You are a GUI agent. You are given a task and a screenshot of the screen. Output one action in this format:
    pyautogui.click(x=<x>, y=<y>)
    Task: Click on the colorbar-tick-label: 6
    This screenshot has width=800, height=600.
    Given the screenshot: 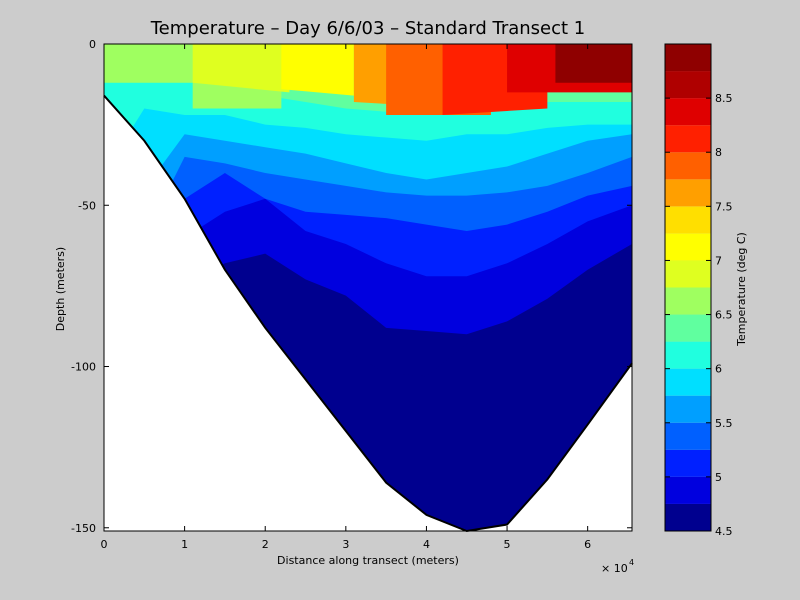 What is the action you would take?
    pyautogui.click(x=718, y=369)
    